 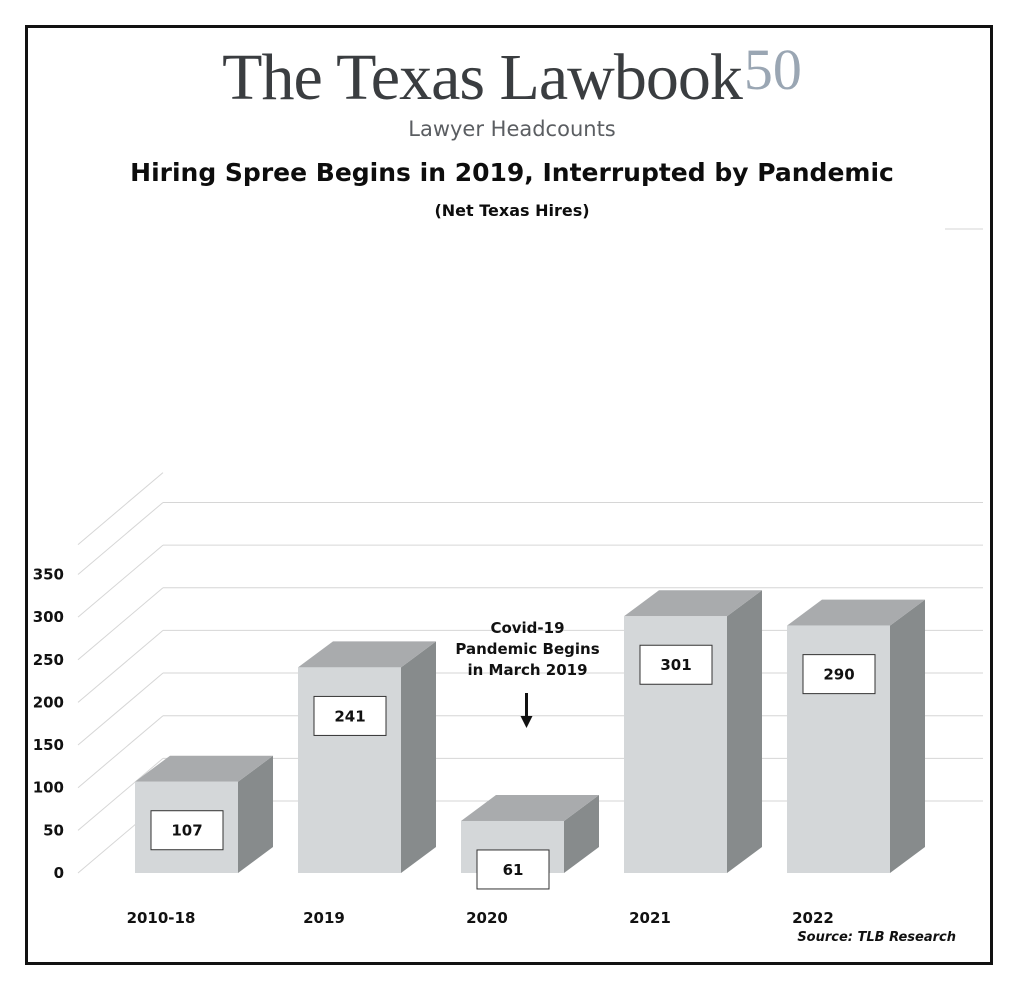 I want to click on data-label: 290, so click(x=838, y=675).